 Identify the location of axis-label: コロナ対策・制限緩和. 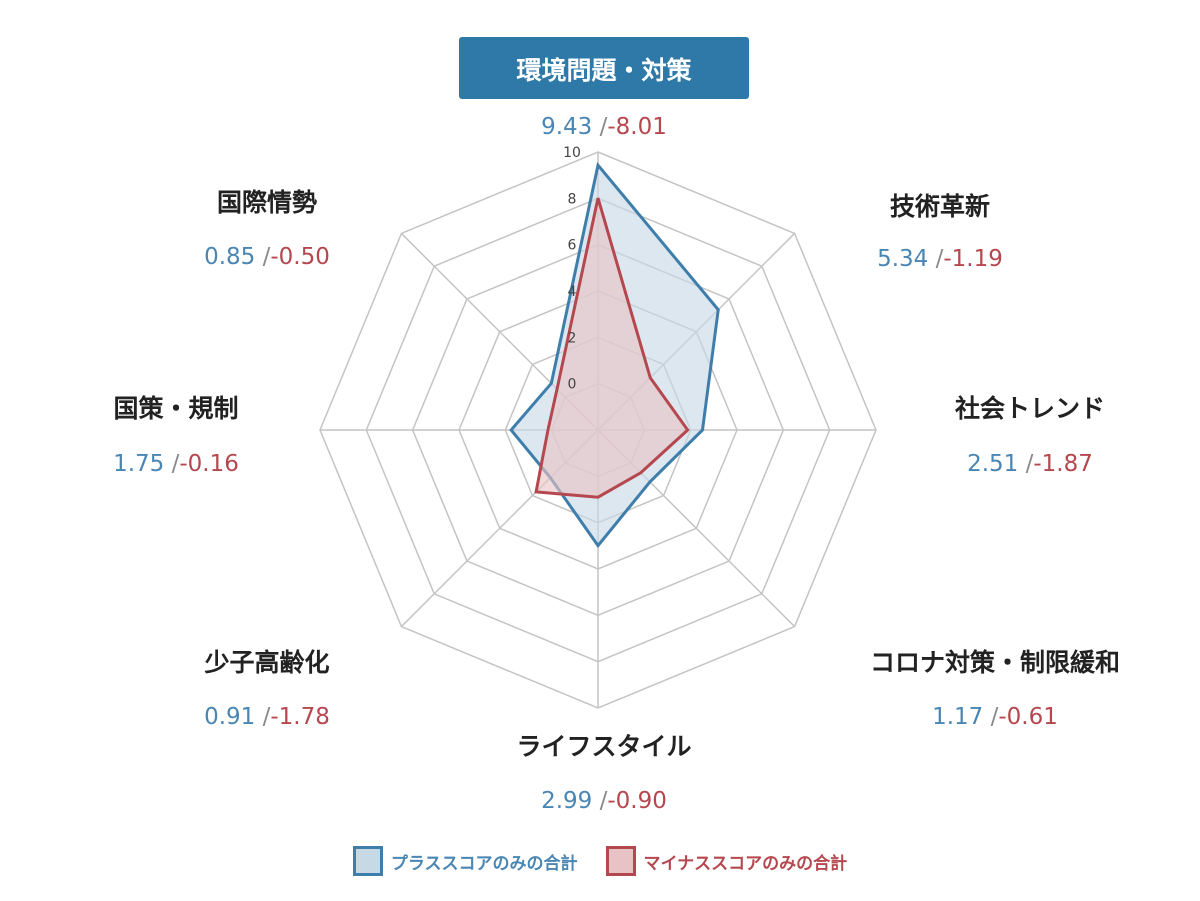
(995, 662).